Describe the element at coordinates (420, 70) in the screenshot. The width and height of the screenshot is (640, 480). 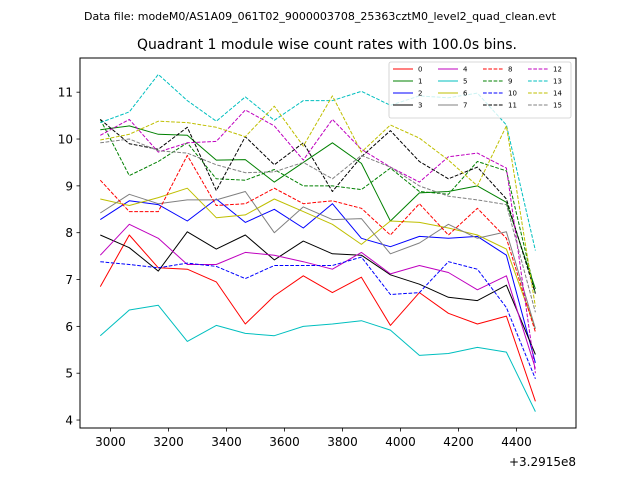
I see `legend-label-0: 0` at that location.